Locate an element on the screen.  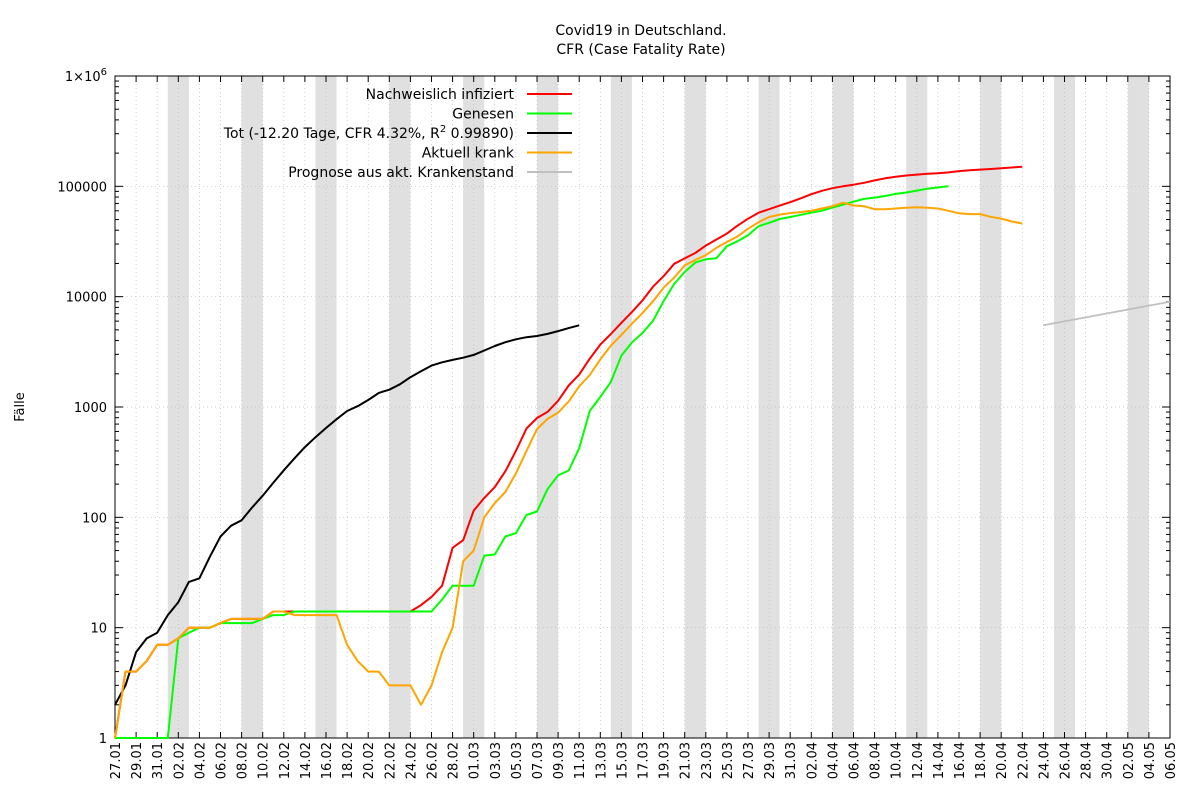
x-tick-label: 03.03 is located at coordinates (496, 760).